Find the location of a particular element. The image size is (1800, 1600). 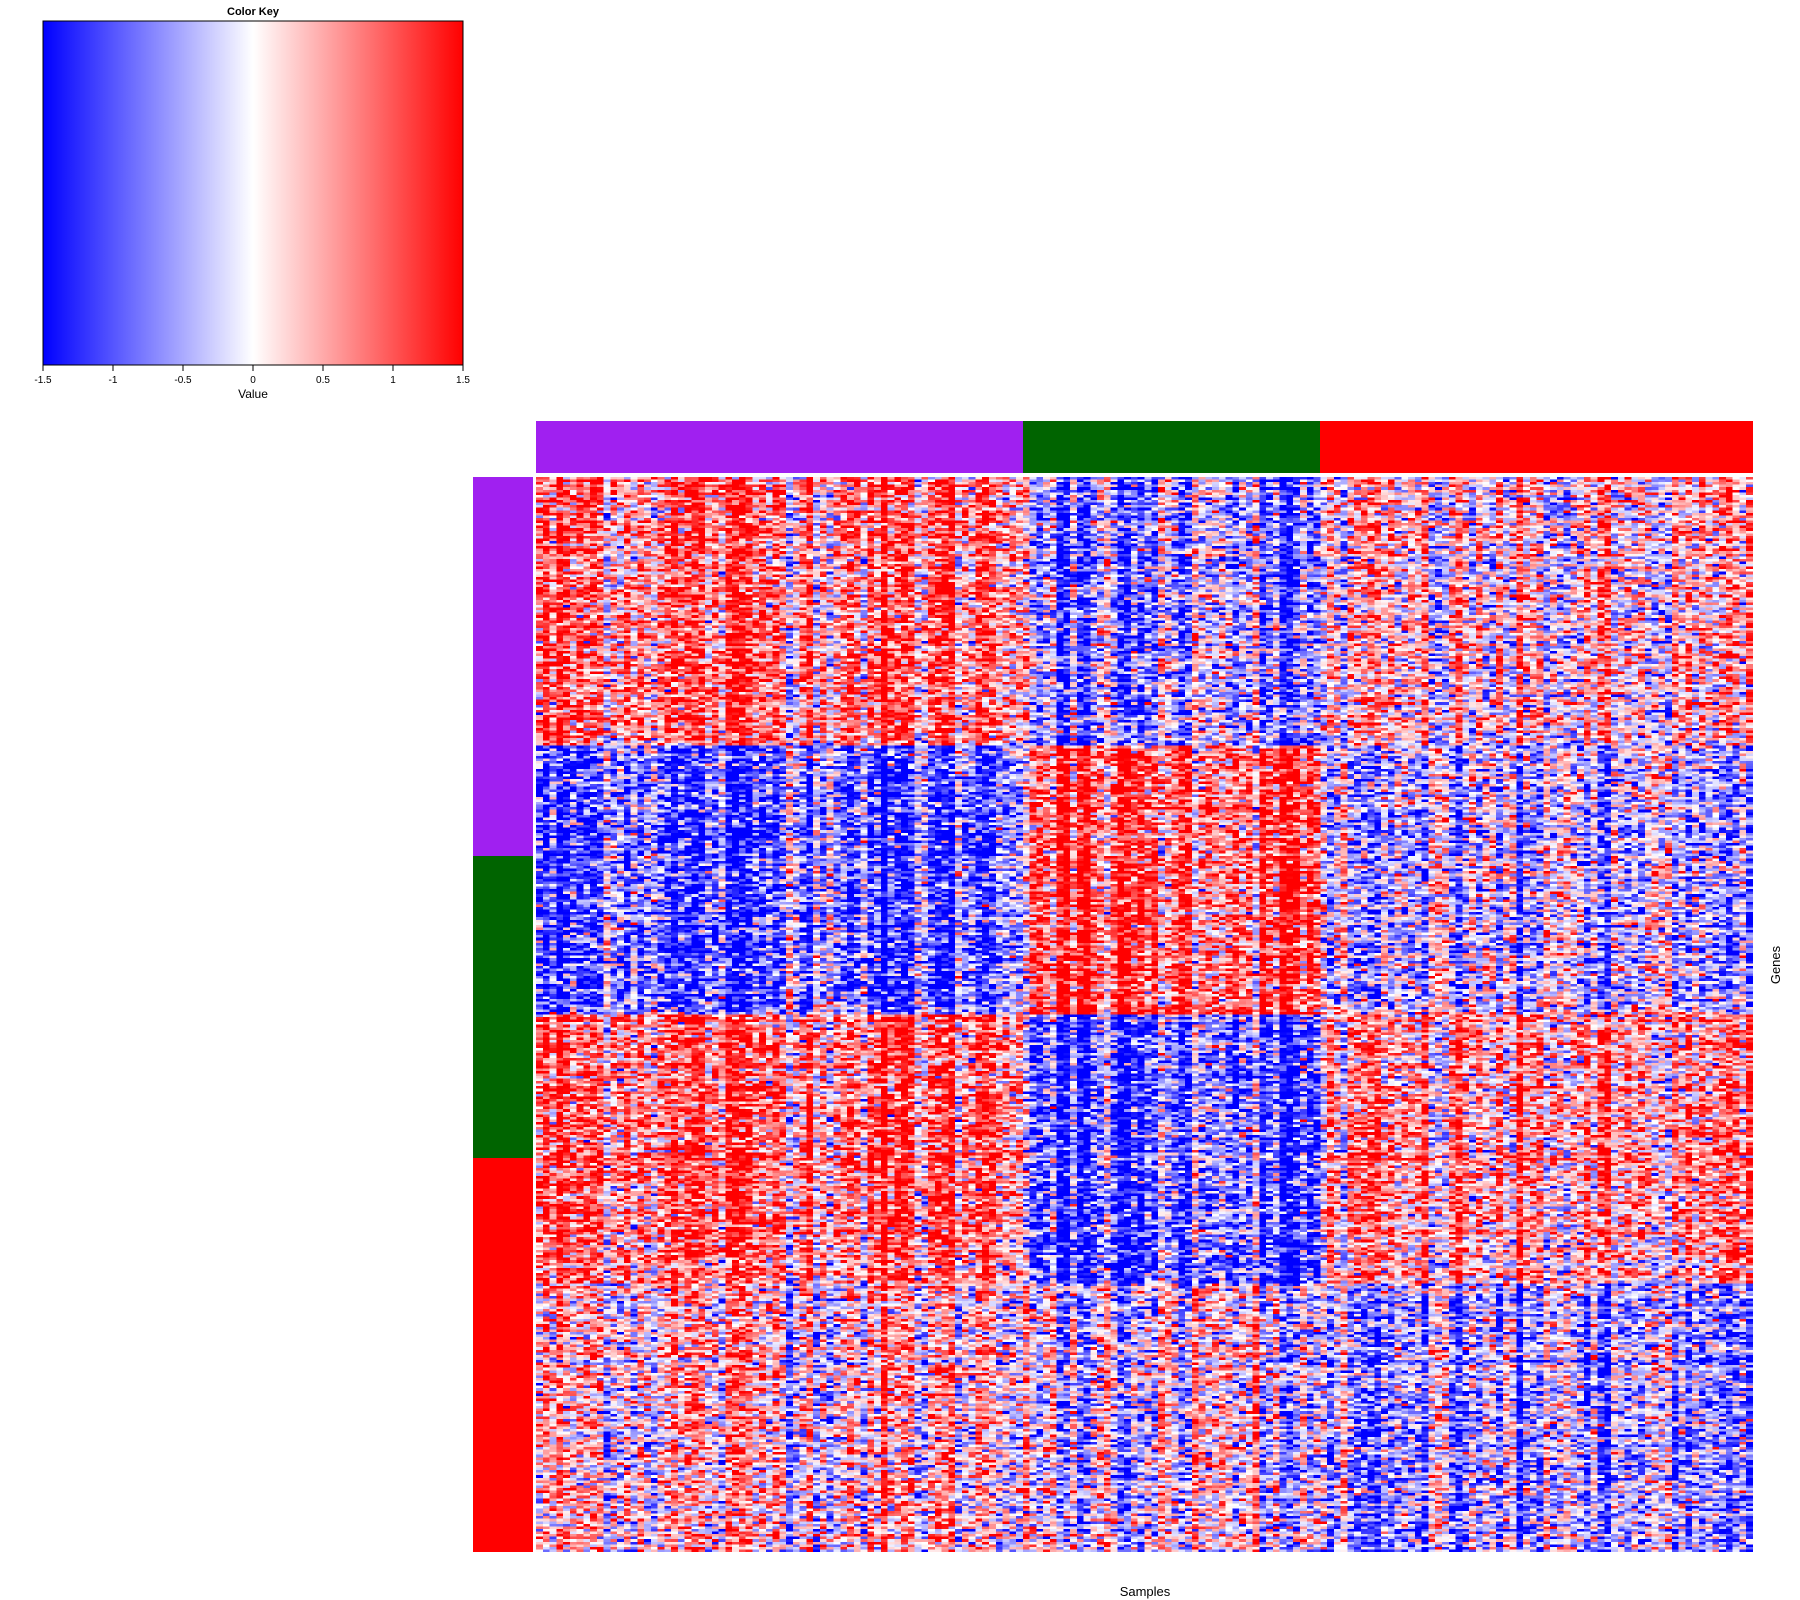

color-key-tick-label: 1 is located at coordinates (393, 380).